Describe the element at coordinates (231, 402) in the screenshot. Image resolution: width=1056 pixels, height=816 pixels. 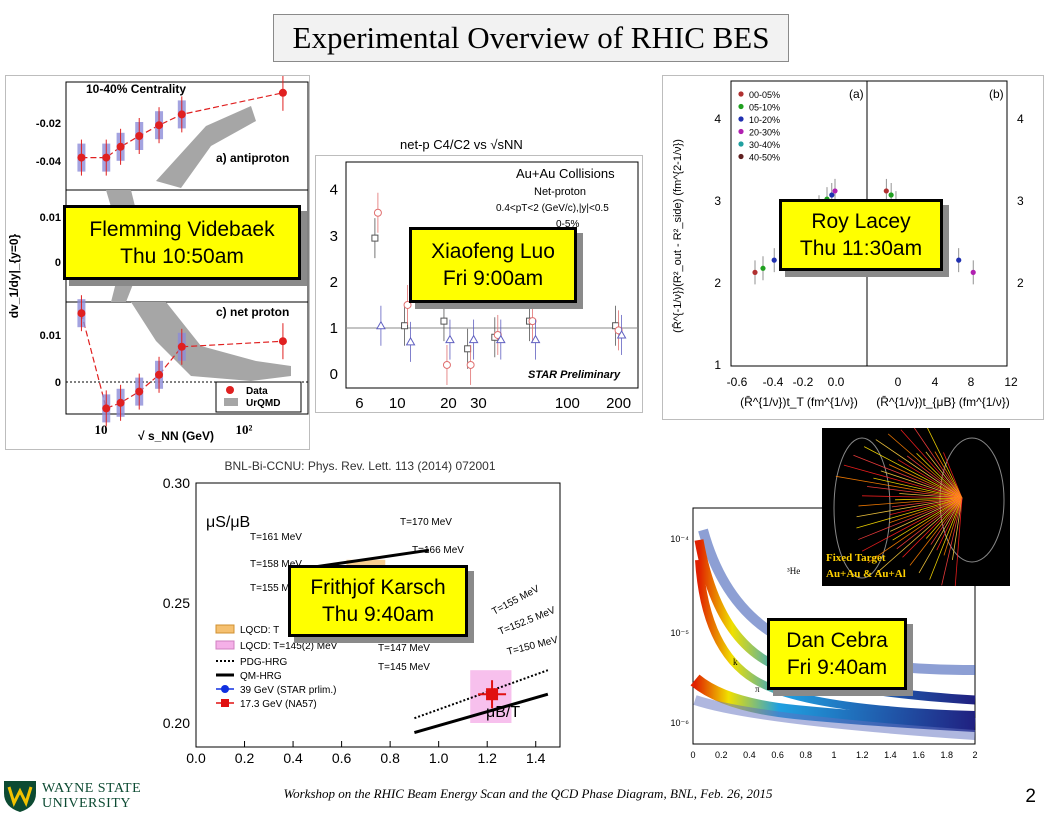
I see `legend-urqmd-marker` at that location.